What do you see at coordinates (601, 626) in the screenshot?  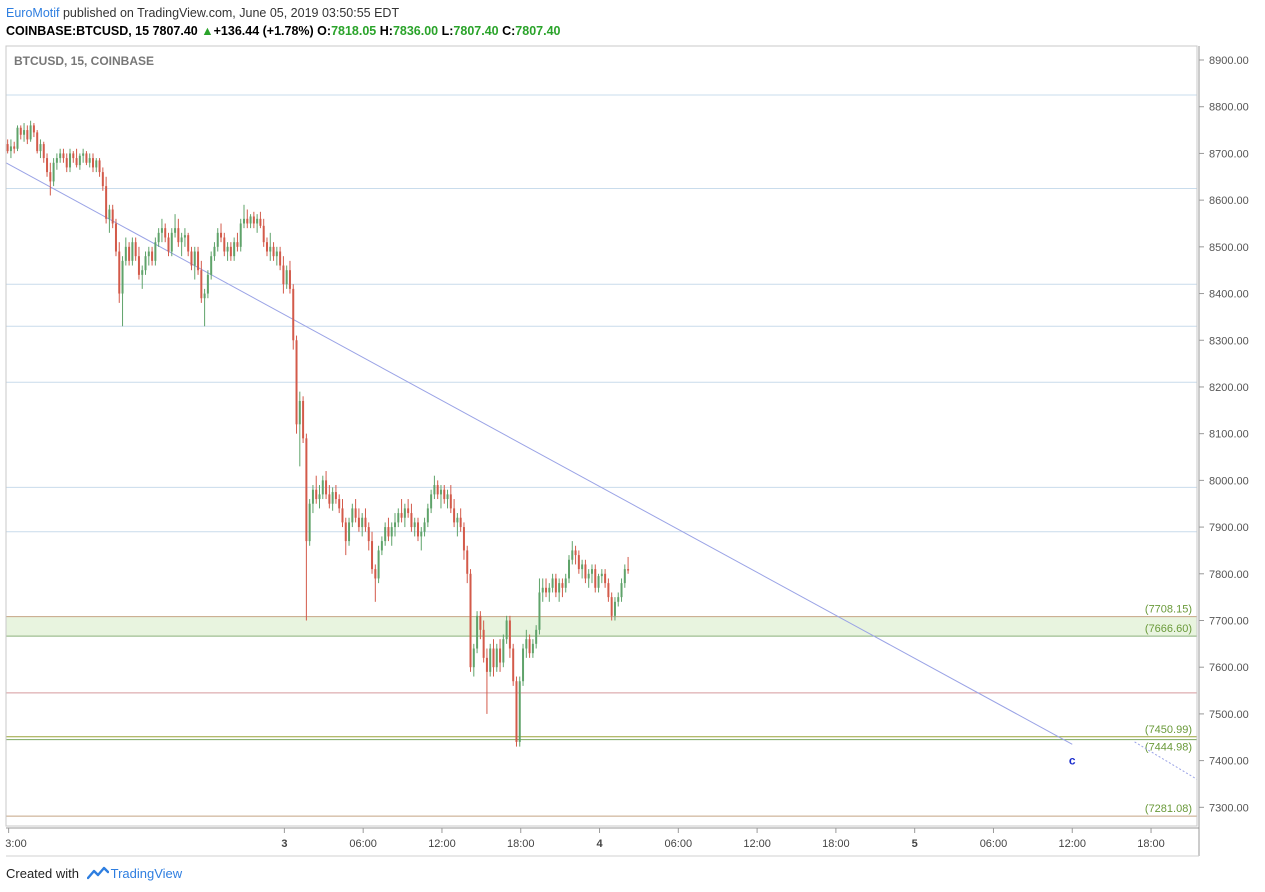 I see `support-zone-band` at bounding box center [601, 626].